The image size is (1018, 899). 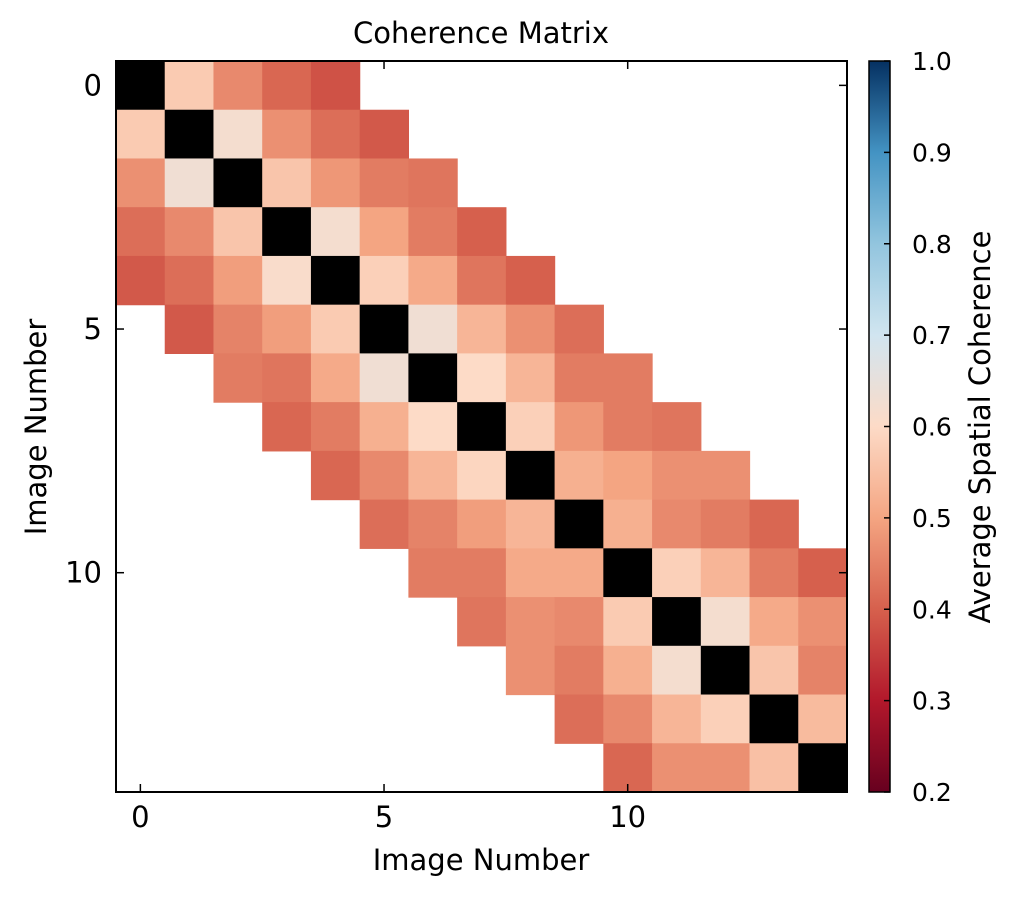 I want to click on colorbar-tick-label: 0.4, so click(x=932, y=609).